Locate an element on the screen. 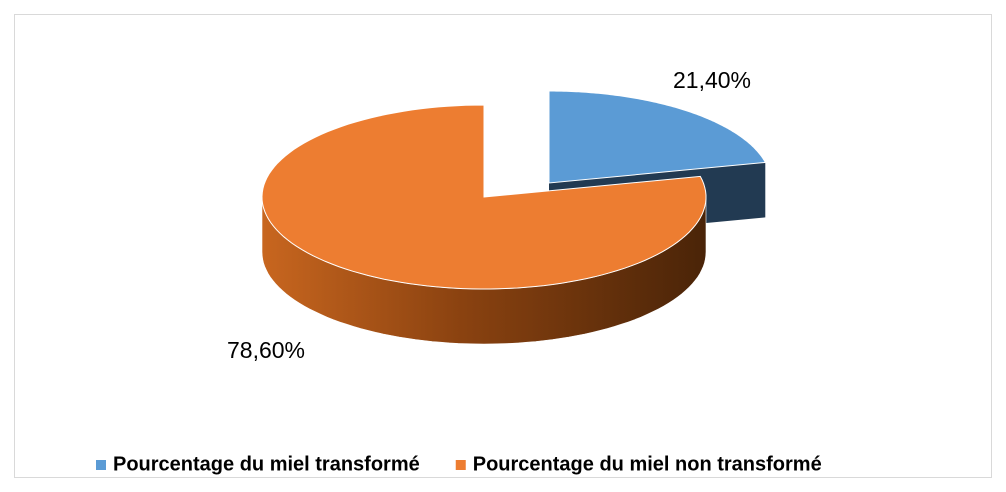  legend-label: Pourcentage du miel non transformé is located at coordinates (647, 464).